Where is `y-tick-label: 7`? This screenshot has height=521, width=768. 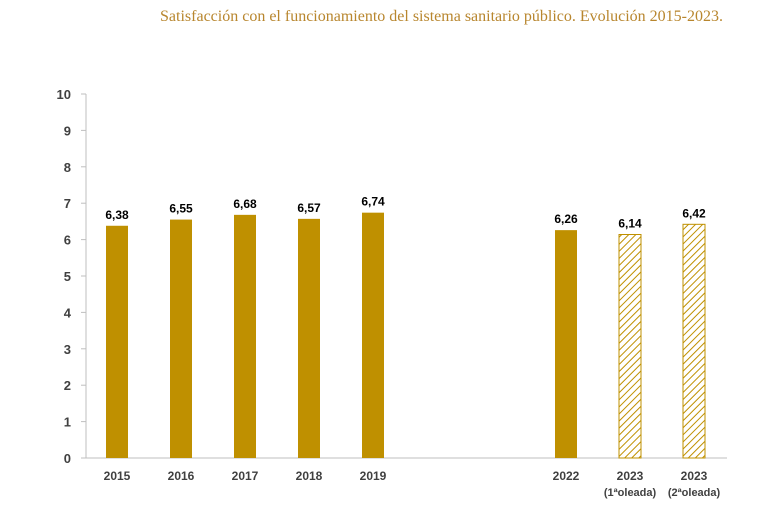
y-tick-label: 7 is located at coordinates (67, 203).